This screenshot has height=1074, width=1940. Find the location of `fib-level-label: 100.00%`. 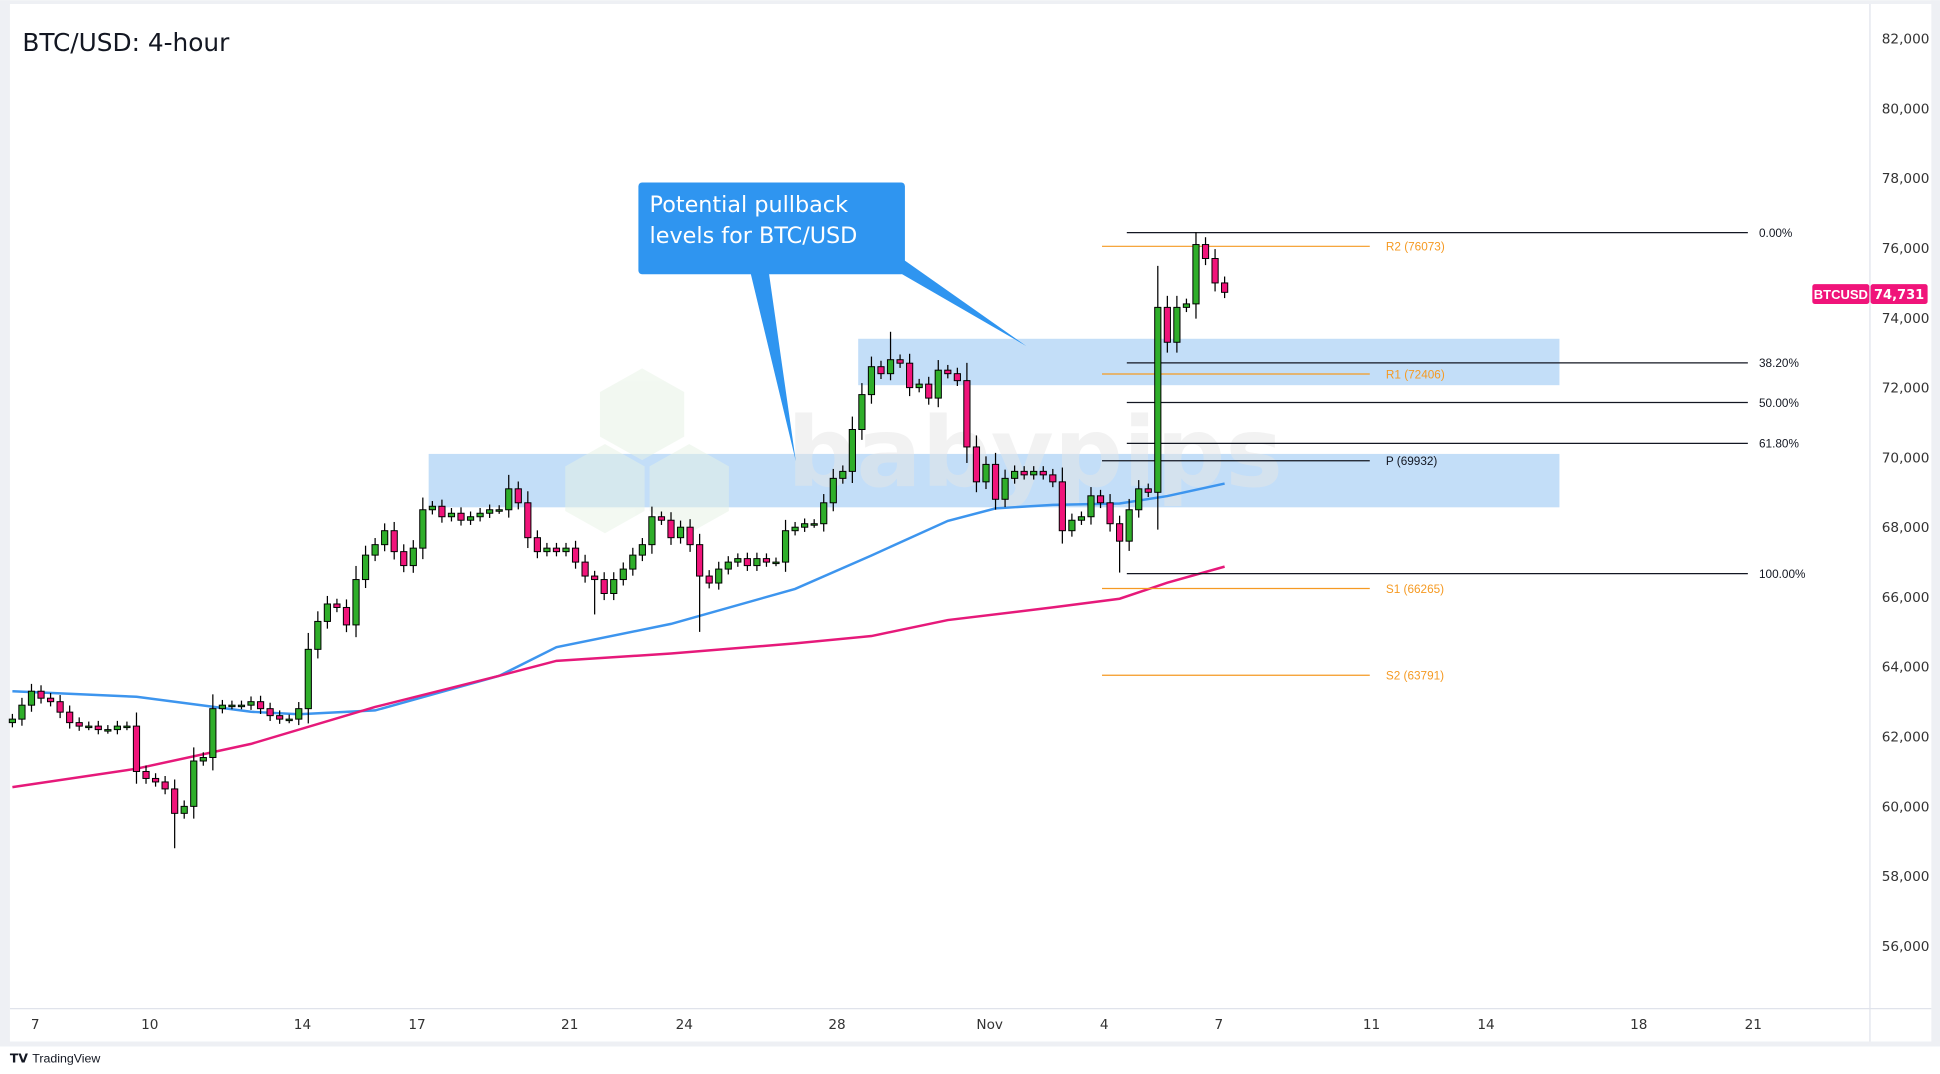

fib-level-label: 100.00% is located at coordinates (1782, 574).